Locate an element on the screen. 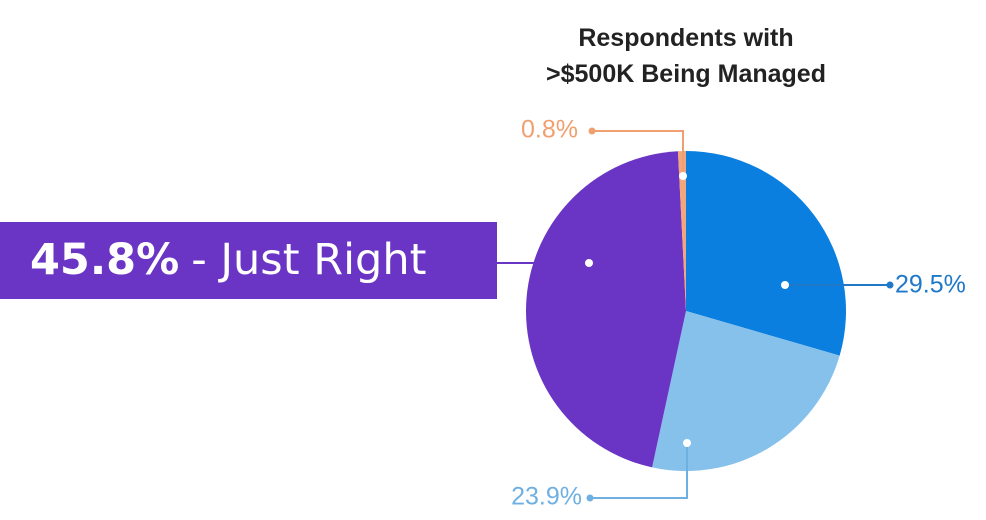  value-label: 23.9% is located at coordinates (546, 497).